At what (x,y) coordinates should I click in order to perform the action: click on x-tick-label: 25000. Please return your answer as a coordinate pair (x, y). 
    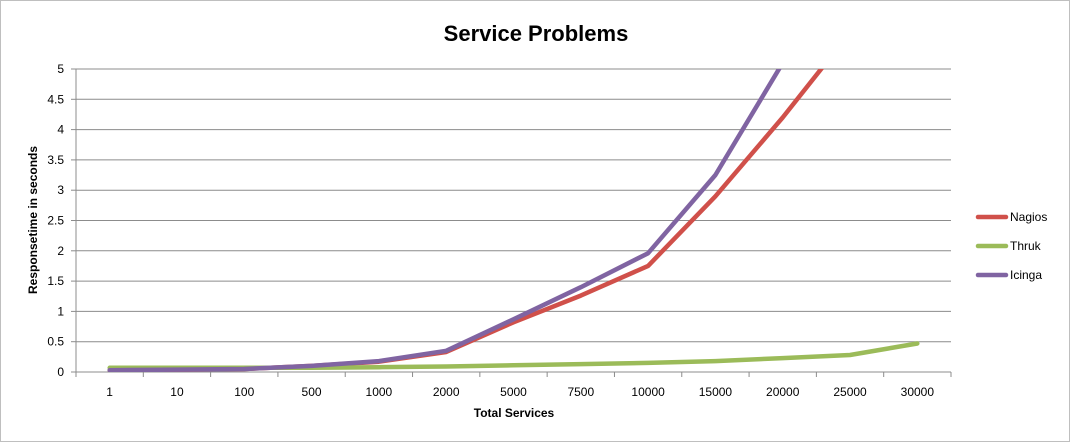
    Looking at the image, I should click on (850, 392).